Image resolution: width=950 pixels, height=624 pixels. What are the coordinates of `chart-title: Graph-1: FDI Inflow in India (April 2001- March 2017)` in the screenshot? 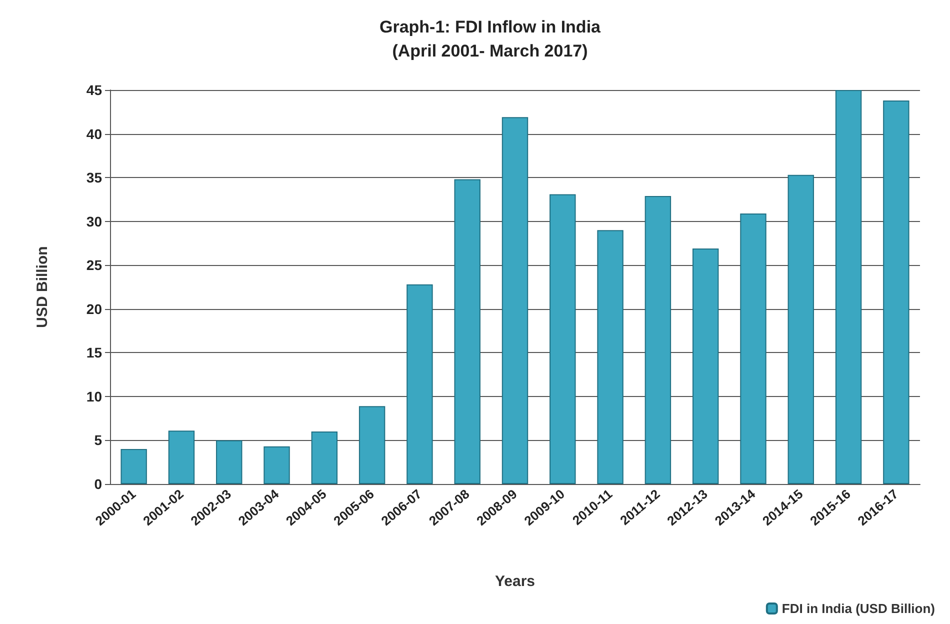 It's located at (491, 39).